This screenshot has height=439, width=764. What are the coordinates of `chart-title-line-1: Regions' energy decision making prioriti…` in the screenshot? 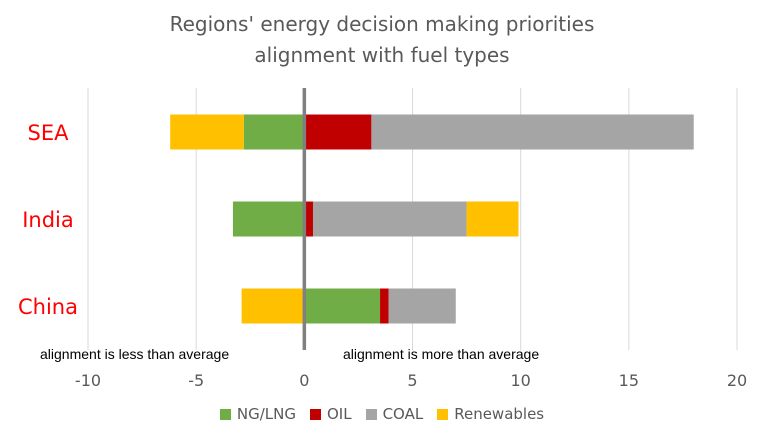 It's located at (382, 24).